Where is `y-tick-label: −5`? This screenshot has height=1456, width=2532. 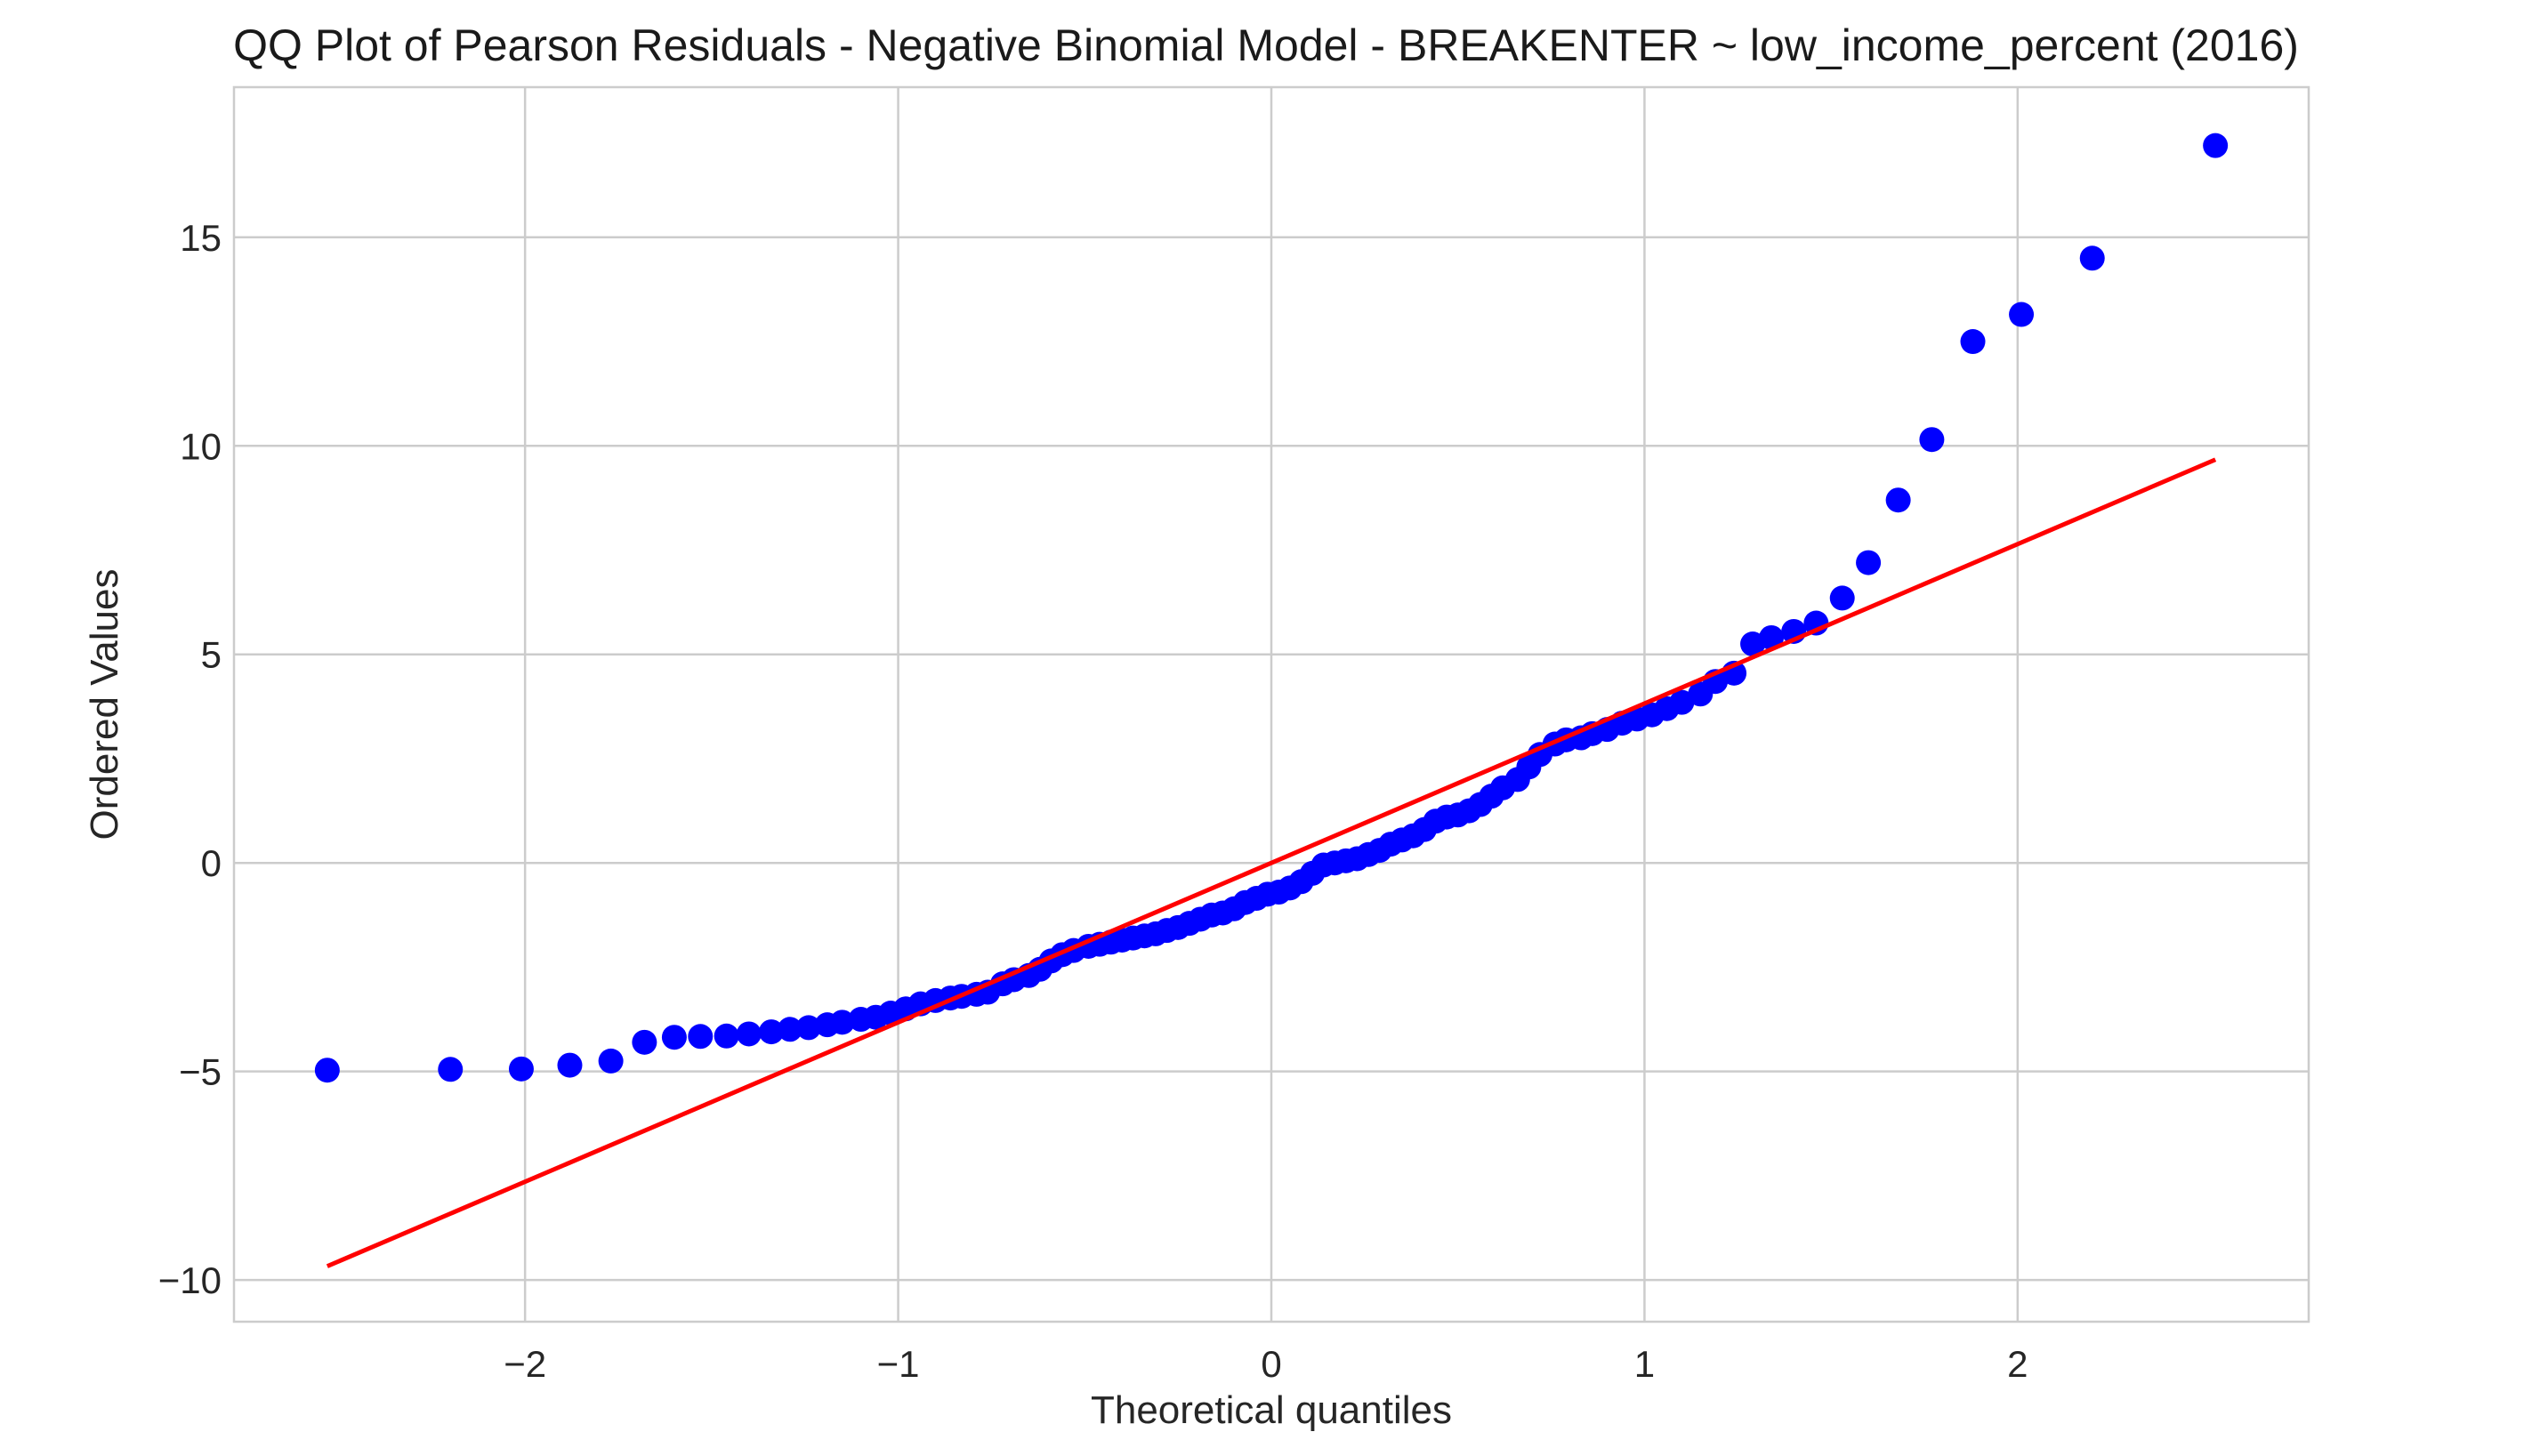 y-tick-label: −5 is located at coordinates (200, 1072).